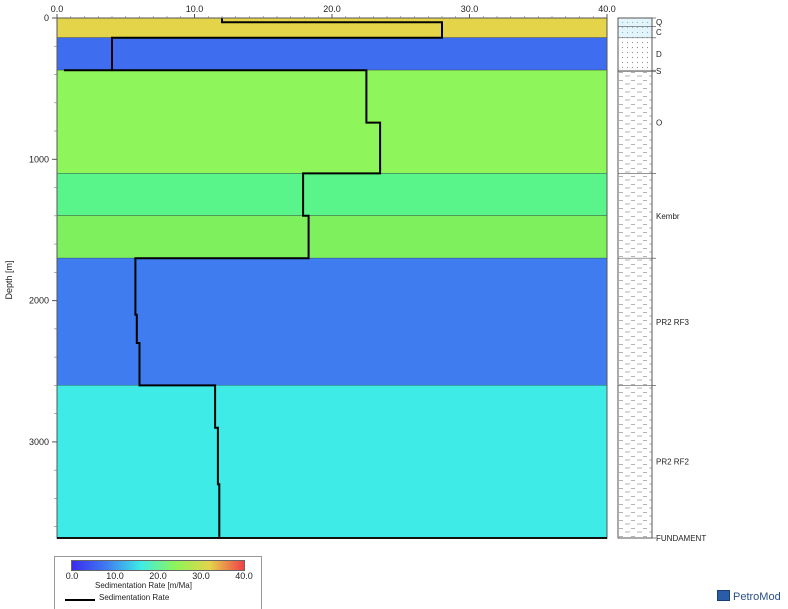  What do you see at coordinates (9, 279) in the screenshot?
I see `y-axis-label: Depth [m]` at bounding box center [9, 279].